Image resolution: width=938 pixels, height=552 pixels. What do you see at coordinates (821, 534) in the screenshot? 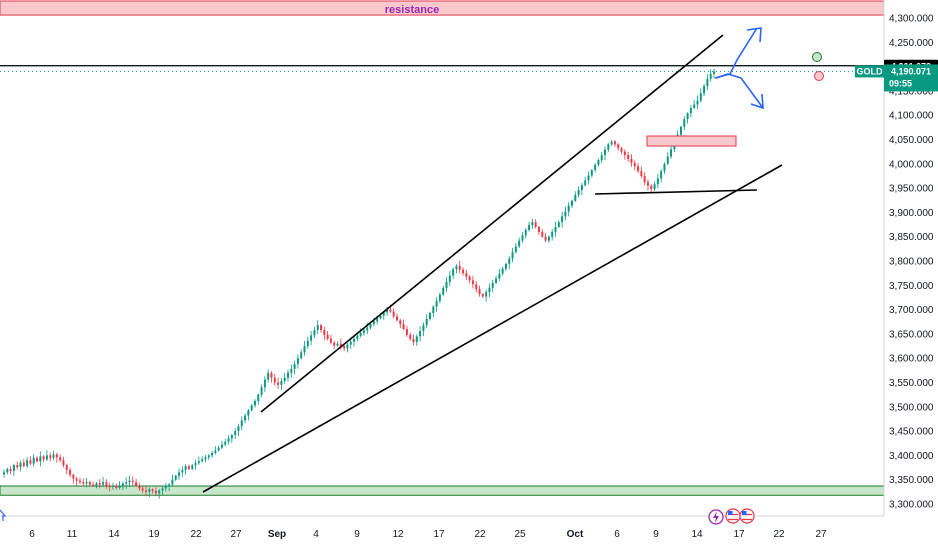
I see `time-tick-label: 27` at bounding box center [821, 534].